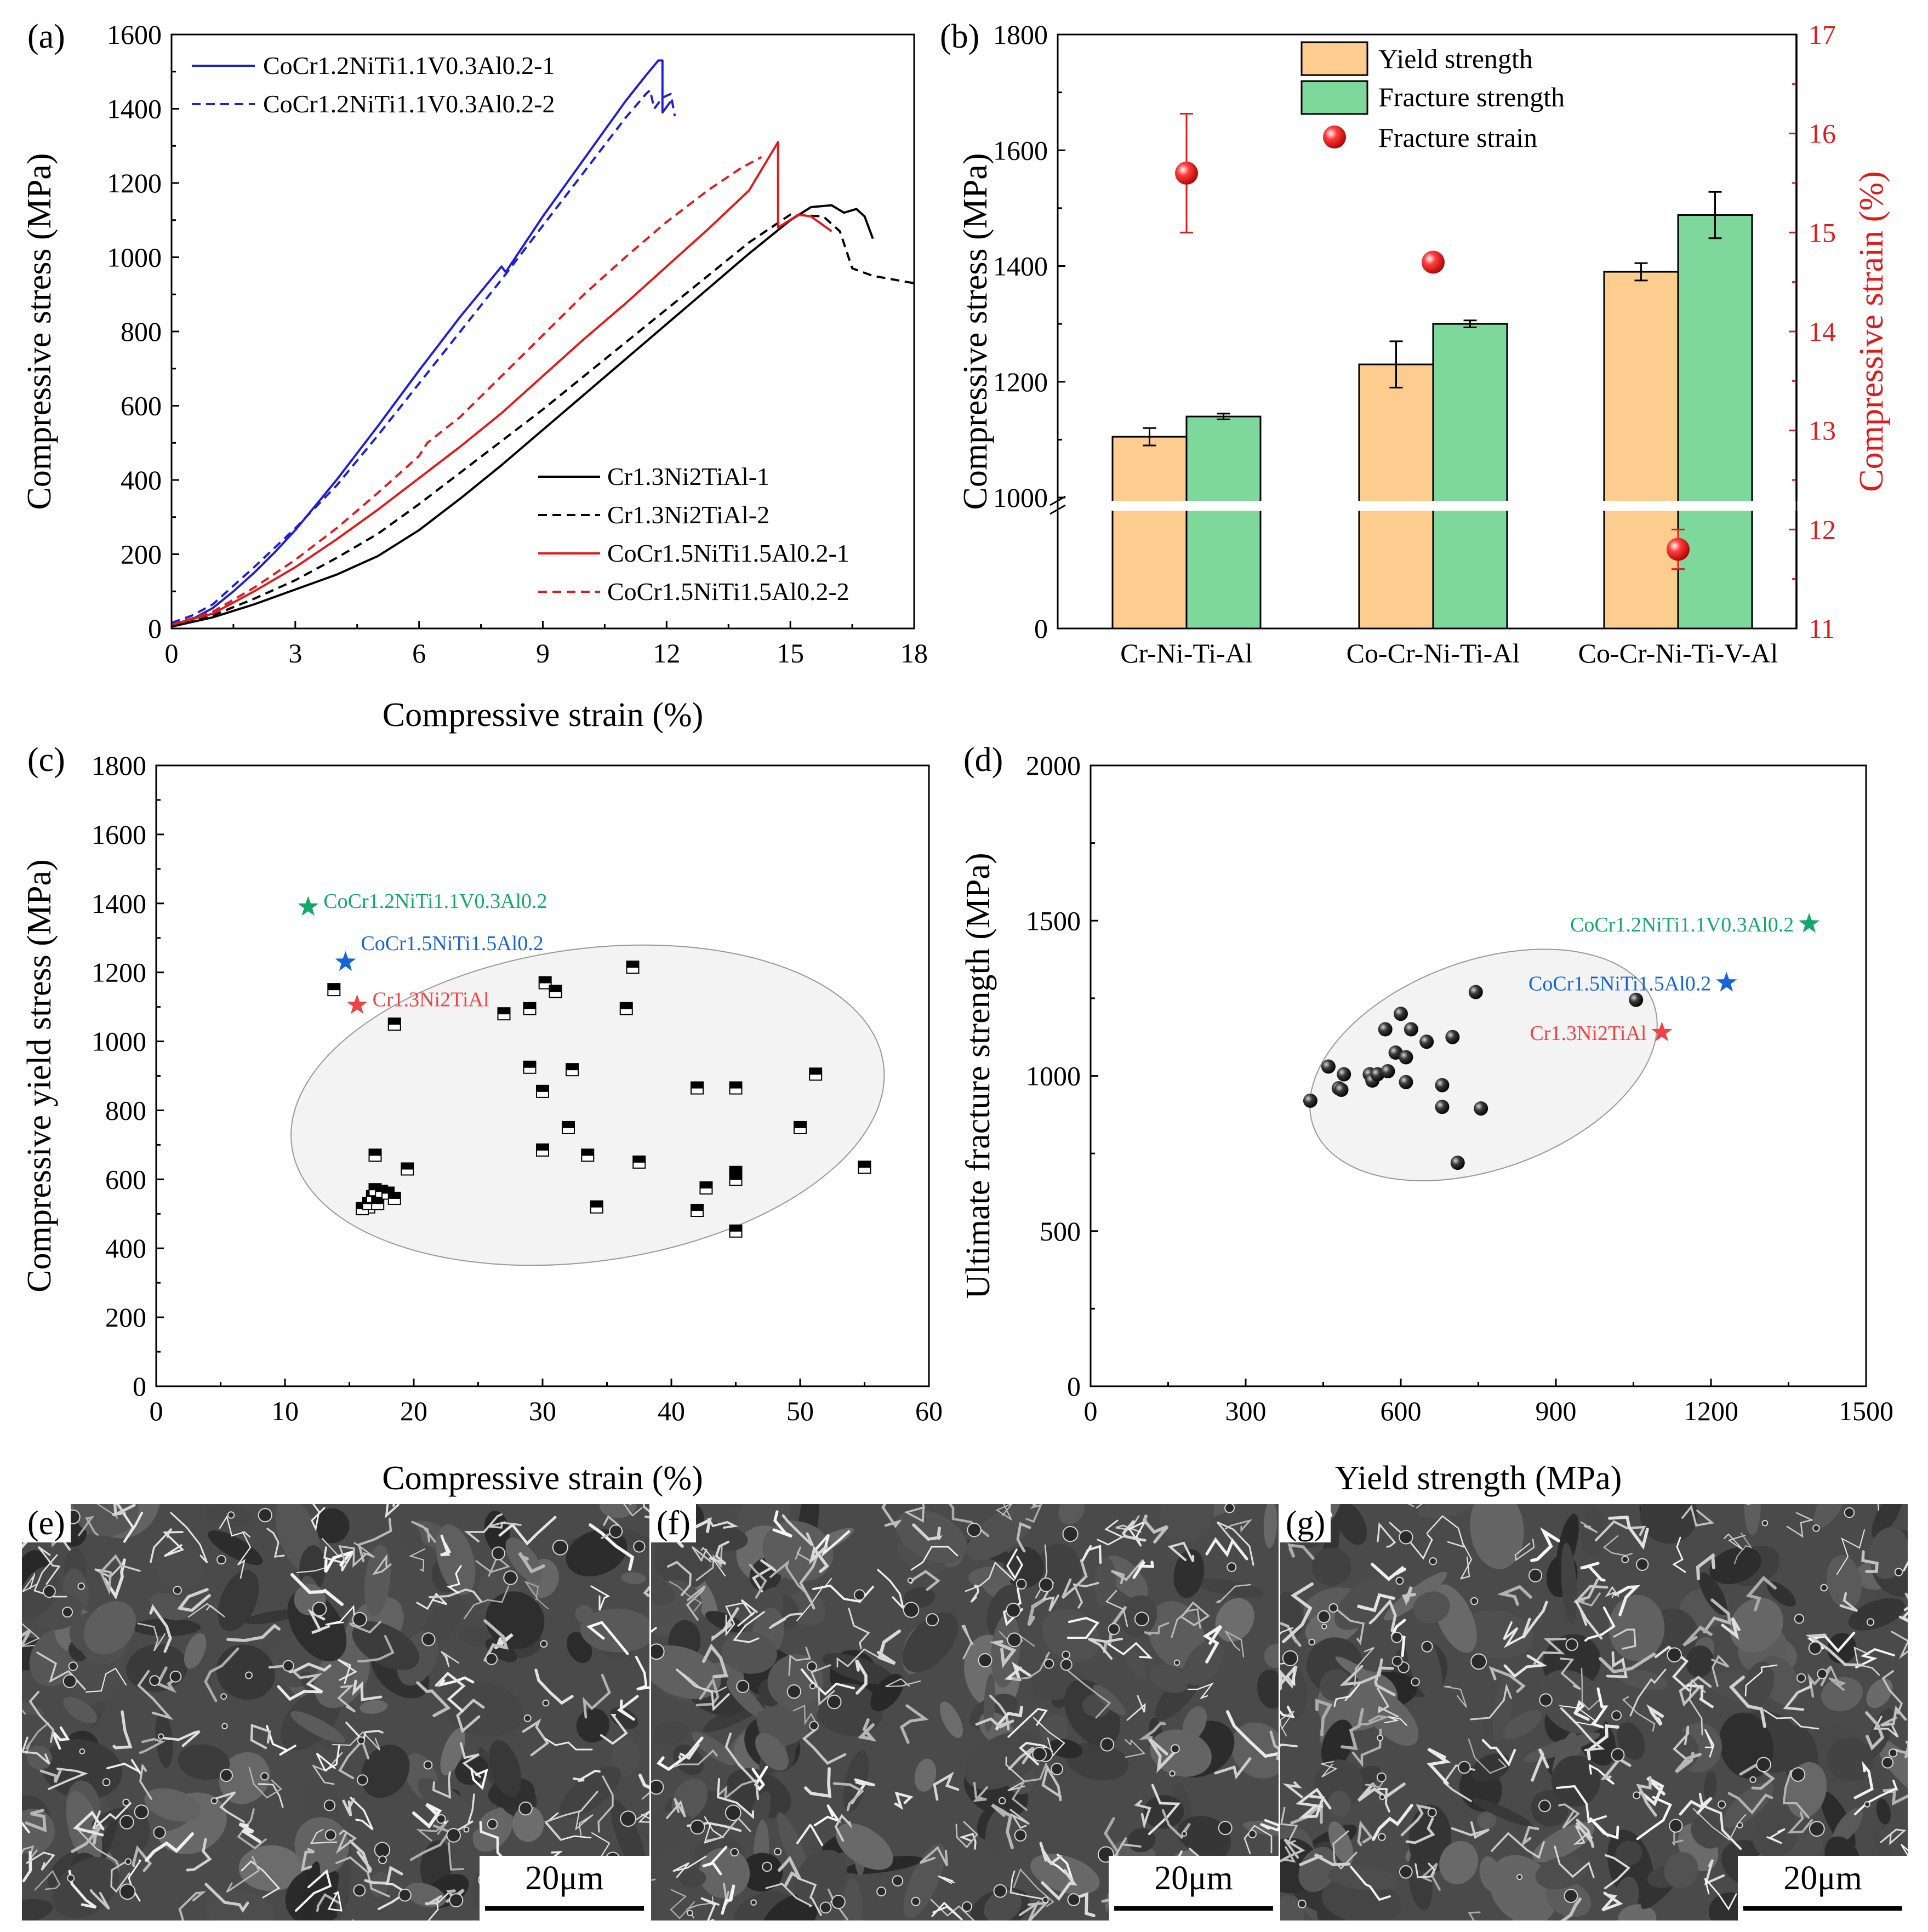 This screenshot has height=1932, width=1928. I want to click on highlight-label: CoCr1.2NiTi1.1V0.3Al0.2, so click(435, 901).